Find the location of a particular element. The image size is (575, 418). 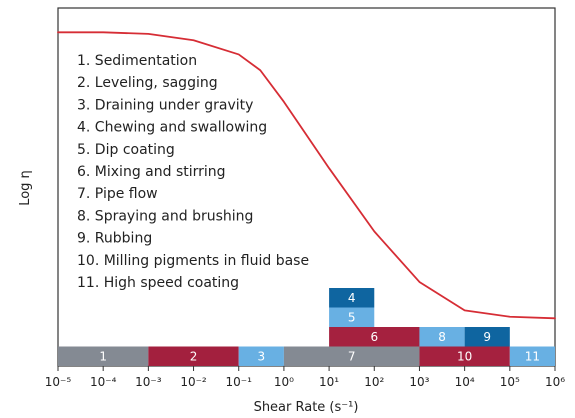

x-tick-label-2: 10⁻⁴ is located at coordinates (103, 382).